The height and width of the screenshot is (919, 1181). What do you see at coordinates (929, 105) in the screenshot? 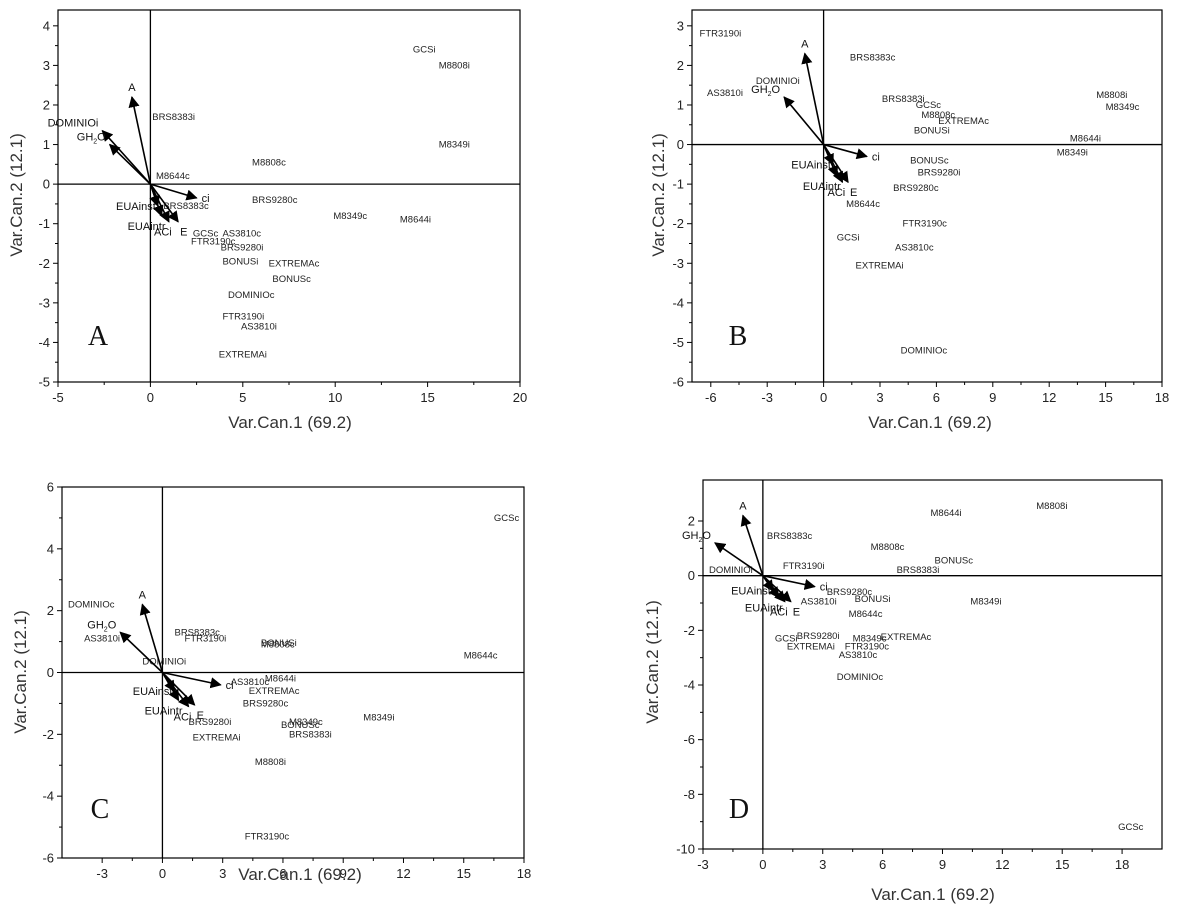
I see `point-label-gcsc: GCSc` at bounding box center [929, 105].